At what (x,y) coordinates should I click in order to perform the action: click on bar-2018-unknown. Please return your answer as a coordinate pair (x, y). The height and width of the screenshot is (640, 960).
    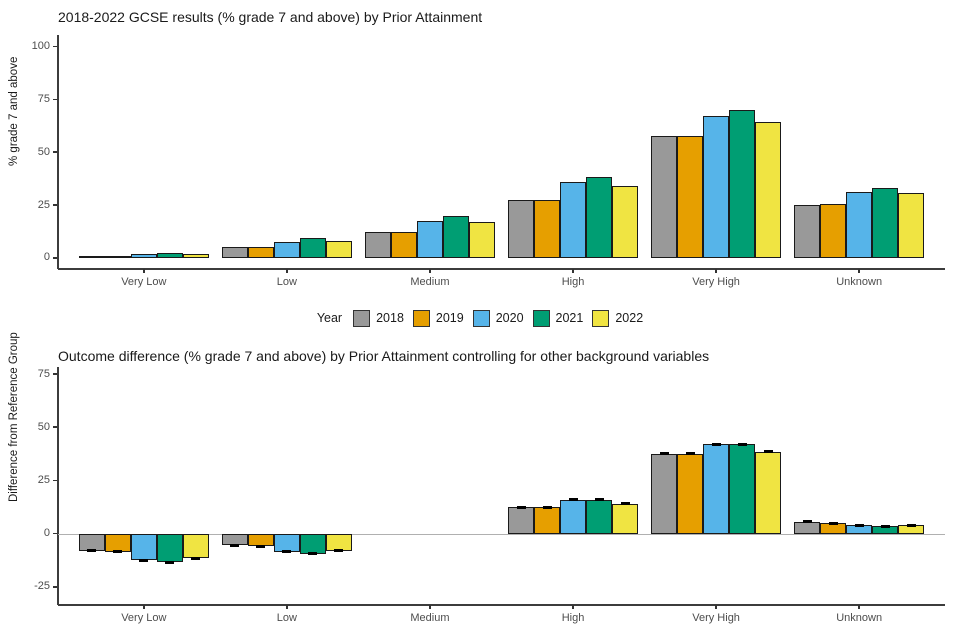
    Looking at the image, I should click on (807, 527).